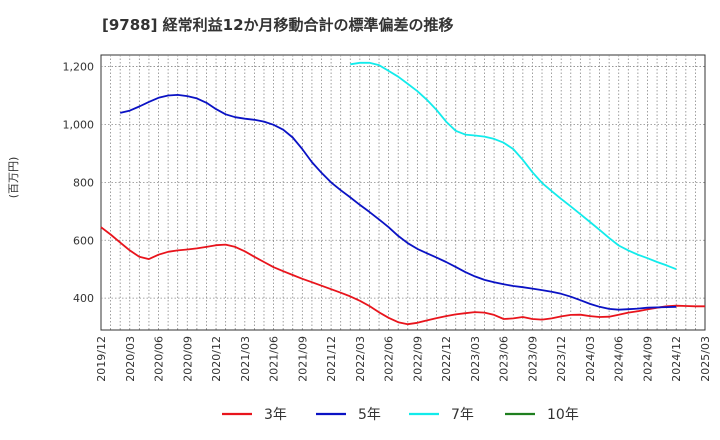  I want to click on x-tick-label: 2020/03, so click(130, 359).